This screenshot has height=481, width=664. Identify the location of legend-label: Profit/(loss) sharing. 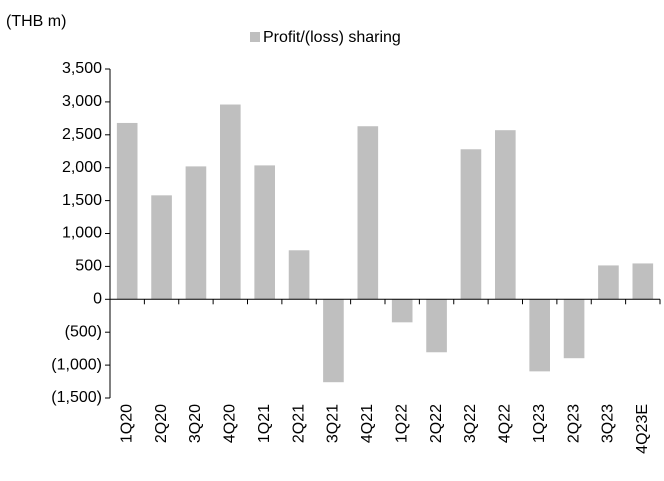
(332, 37).